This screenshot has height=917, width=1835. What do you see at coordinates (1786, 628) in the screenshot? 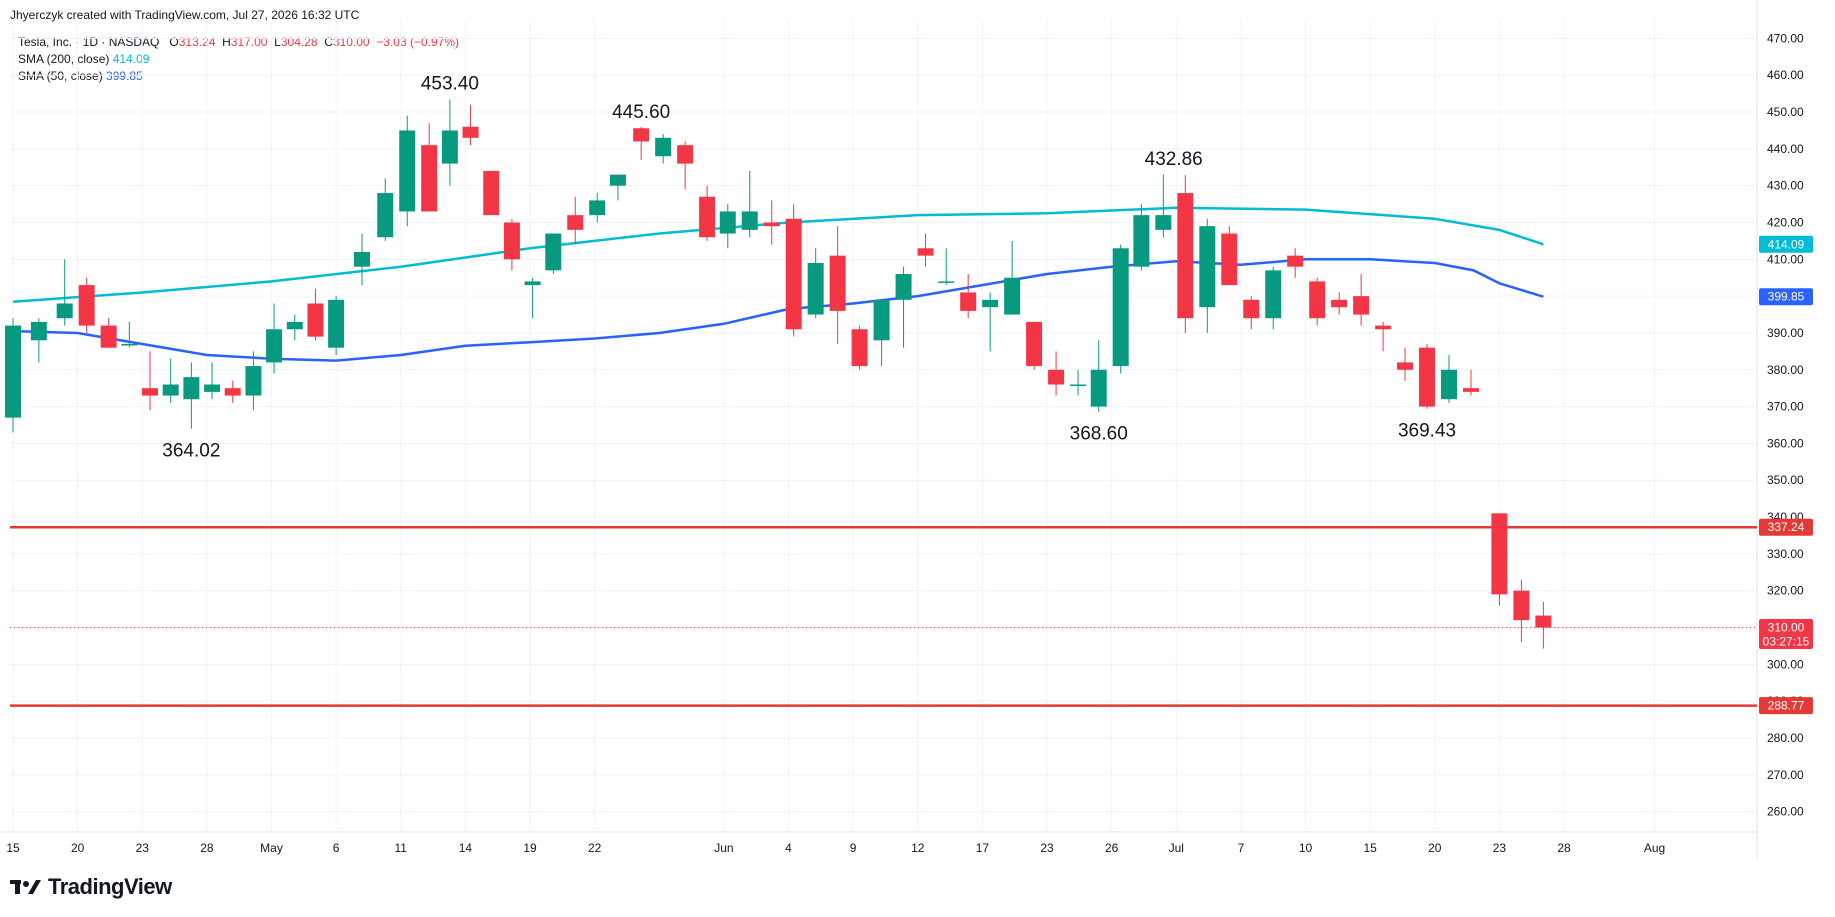
I see `current-price-tag: 310.00` at bounding box center [1786, 628].